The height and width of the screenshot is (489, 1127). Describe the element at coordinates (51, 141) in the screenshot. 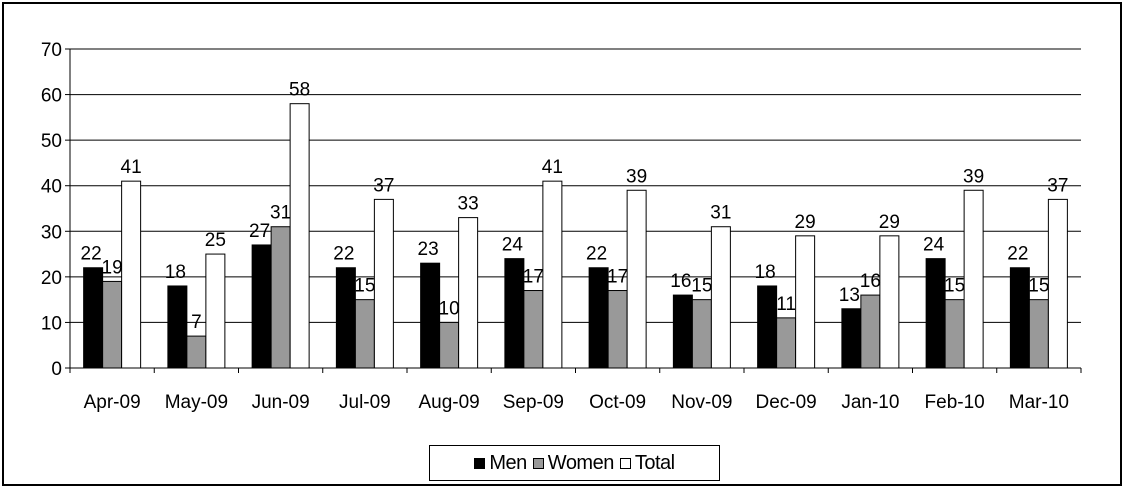

I see `y-tick-label: 50` at that location.